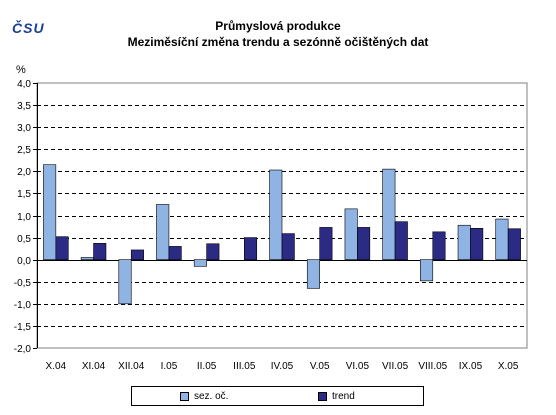  What do you see at coordinates (343, 396) in the screenshot?
I see `legend-label-trend: trend` at bounding box center [343, 396].